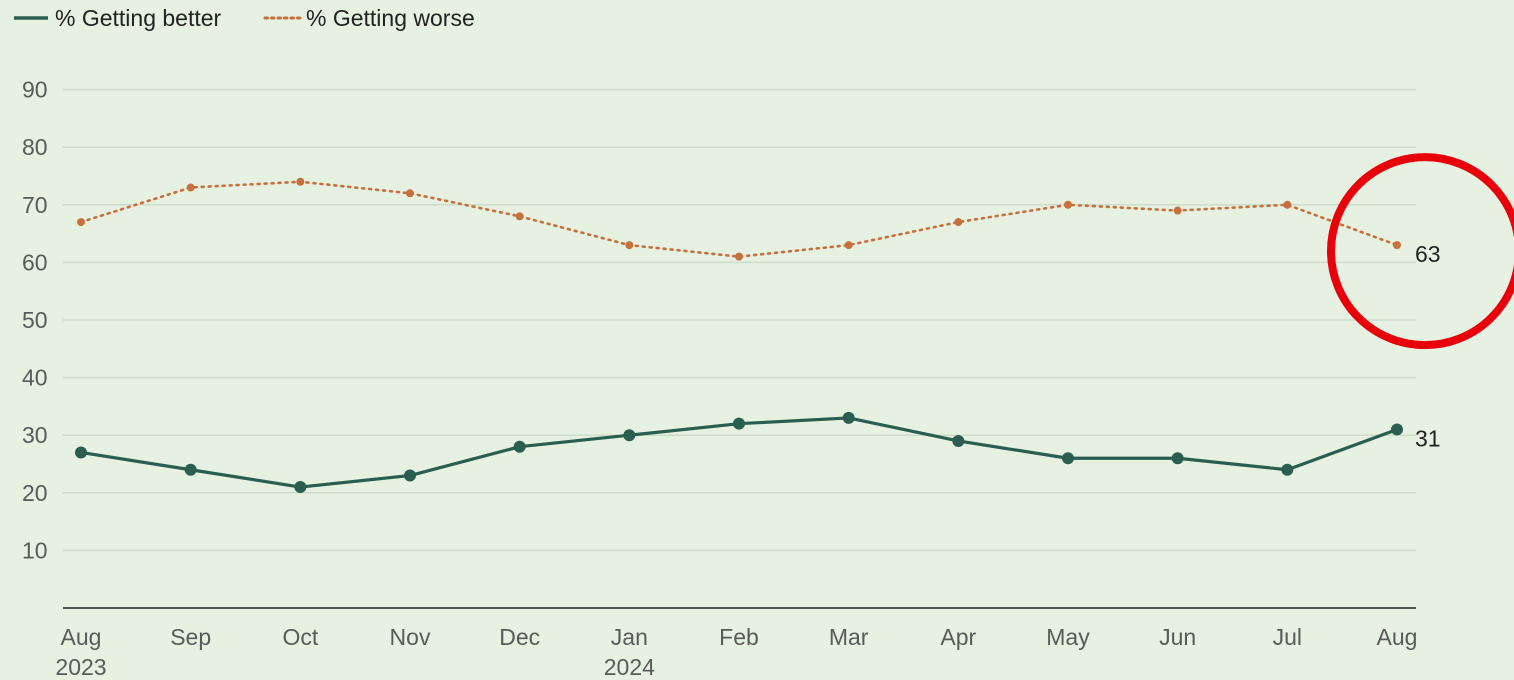 This screenshot has height=680, width=1514. Describe the element at coordinates (1068, 637) in the screenshot. I see `x-tick-label-9: May` at that location.